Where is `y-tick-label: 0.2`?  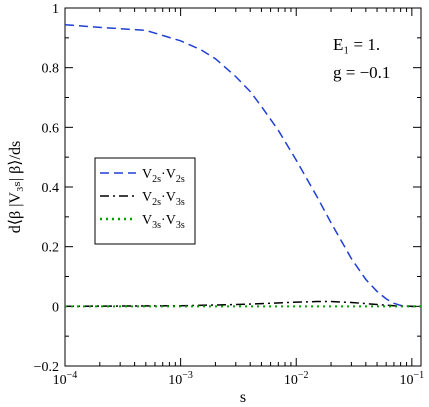 y-tick-label: 0.2 is located at coordinates (51, 248).